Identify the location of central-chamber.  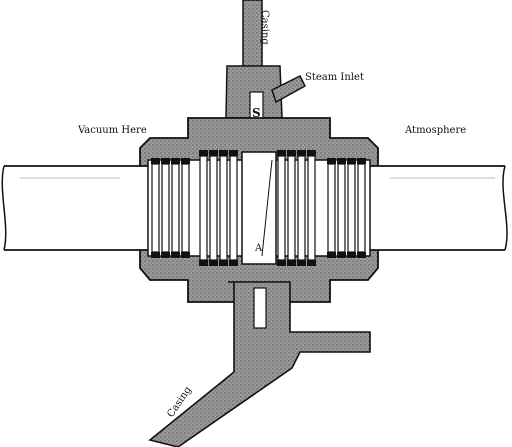
(259, 208).